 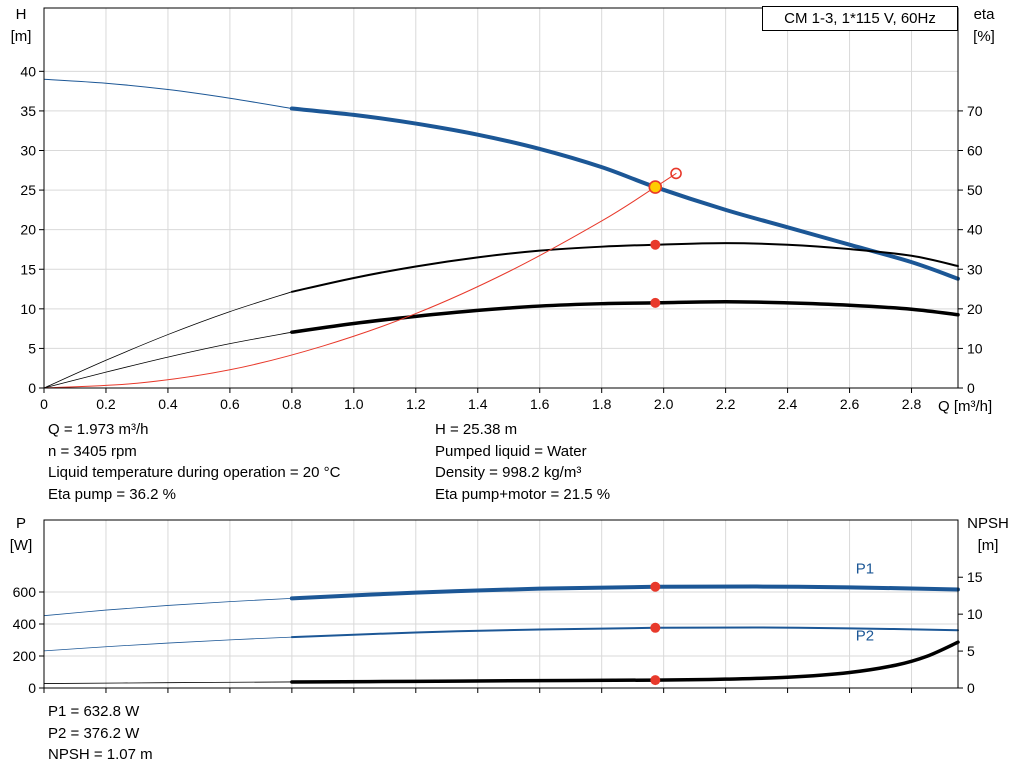 I want to click on power-info: P1 = 632.8 W P2 = 376.2 W NPSH = 1.07 m, so click(x=100, y=733).